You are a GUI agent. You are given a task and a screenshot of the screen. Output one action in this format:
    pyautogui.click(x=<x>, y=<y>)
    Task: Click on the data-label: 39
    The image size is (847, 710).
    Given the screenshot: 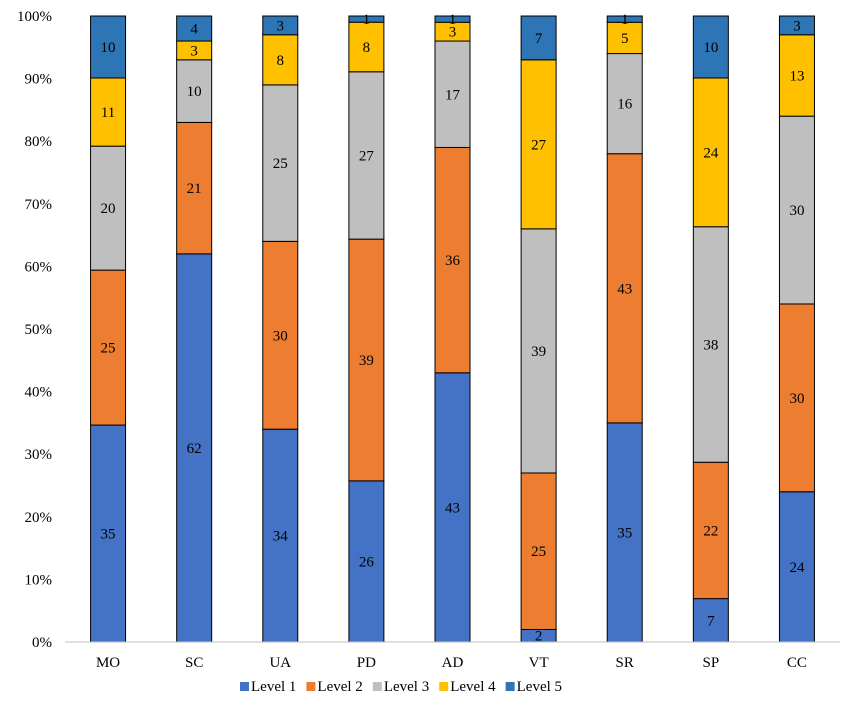 What is the action you would take?
    pyautogui.click(x=538, y=352)
    